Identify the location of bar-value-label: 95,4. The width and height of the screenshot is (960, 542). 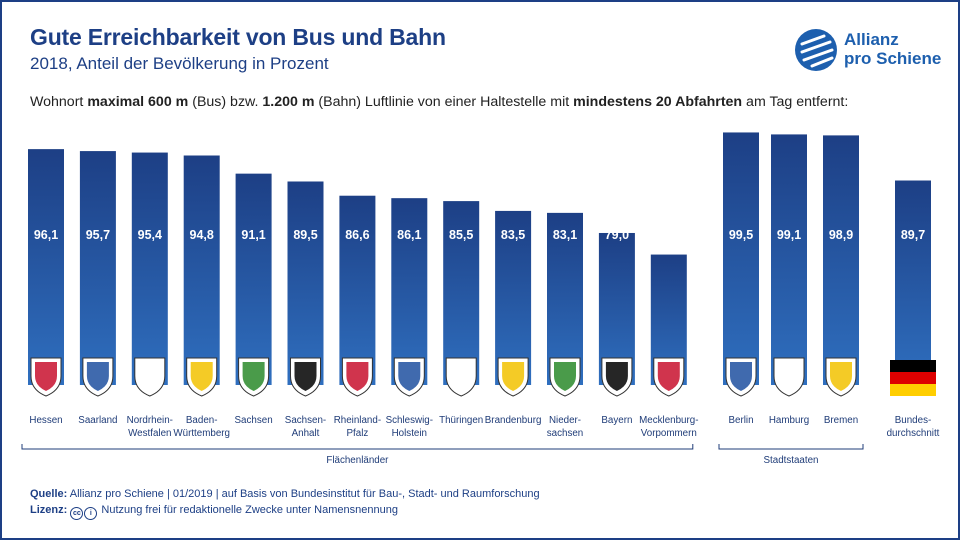
(150, 235).